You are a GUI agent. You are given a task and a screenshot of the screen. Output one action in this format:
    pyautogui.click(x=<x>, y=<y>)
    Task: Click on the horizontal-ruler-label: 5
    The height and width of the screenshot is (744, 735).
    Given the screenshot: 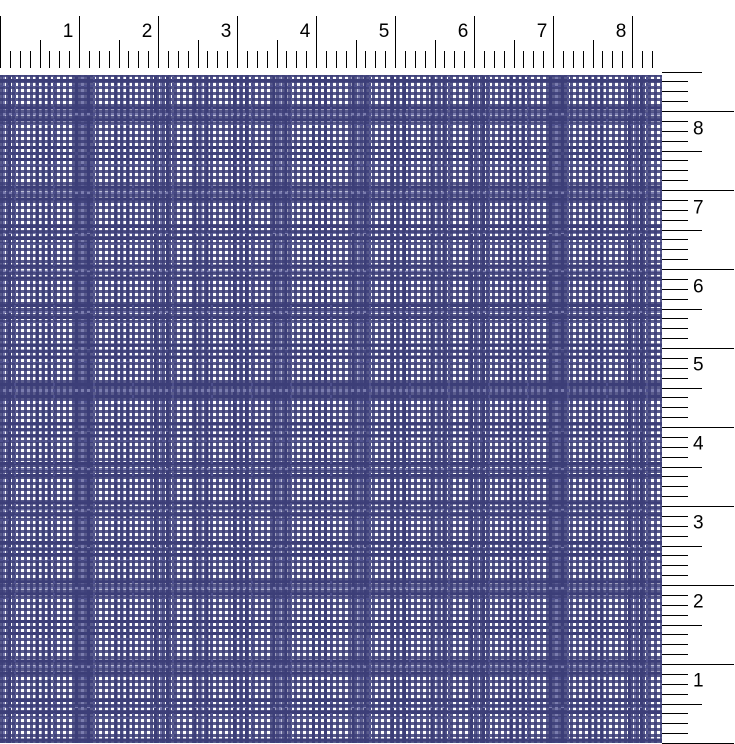 What is the action you would take?
    pyautogui.click(x=384, y=31)
    